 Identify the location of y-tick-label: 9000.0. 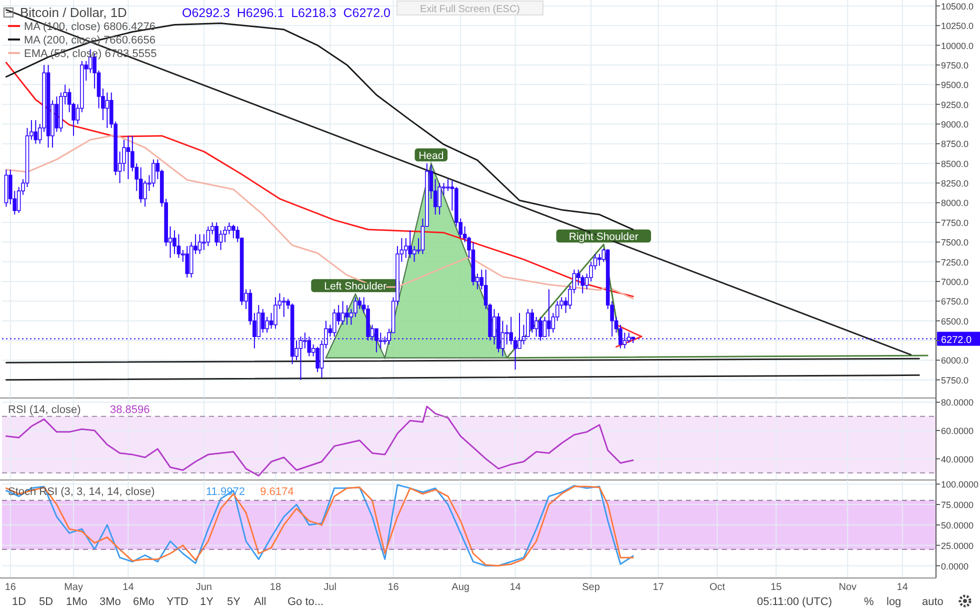
(955, 125).